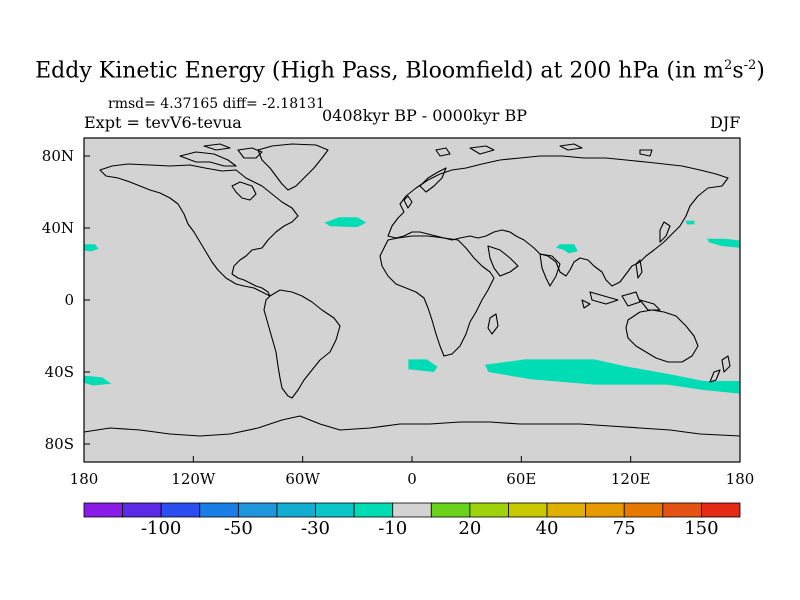 The image size is (800, 600). I want to click on colorbar-label: -100, so click(161, 528).